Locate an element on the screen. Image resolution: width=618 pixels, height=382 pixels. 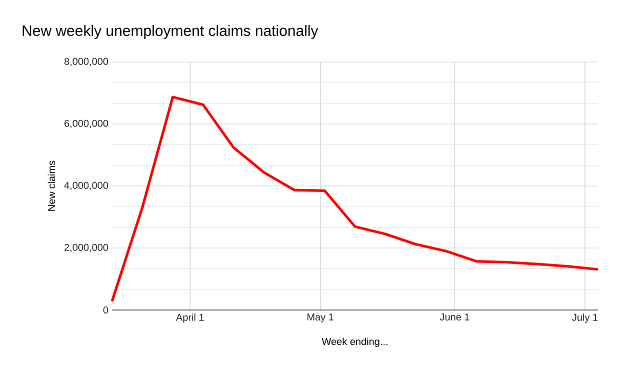
x-tick-label: May 1 is located at coordinates (320, 318).